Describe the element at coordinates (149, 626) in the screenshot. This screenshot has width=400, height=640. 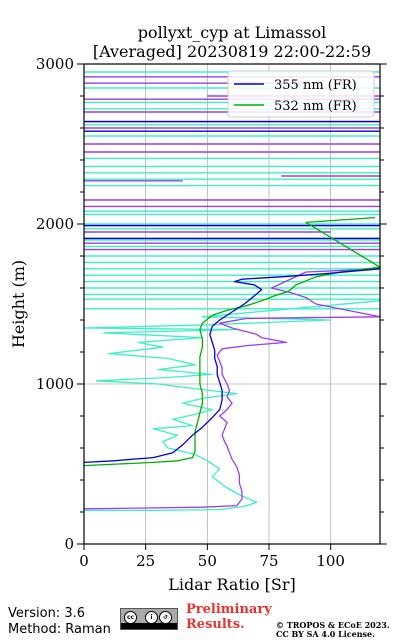
I see `badge-bar` at that location.